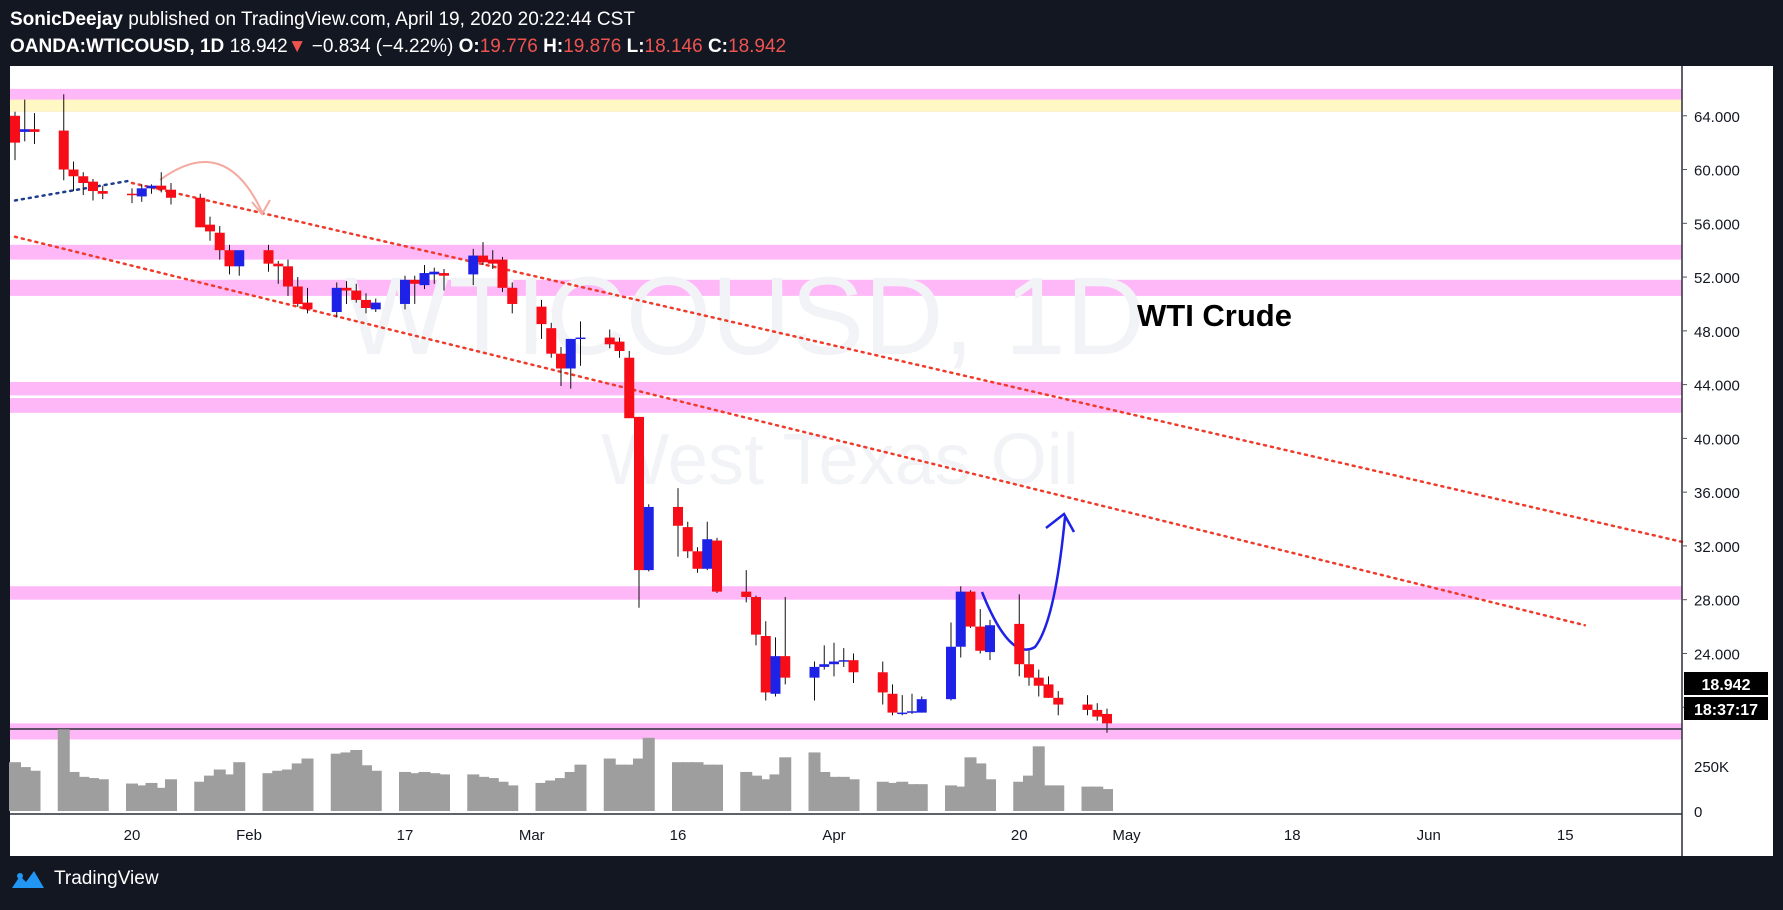 The height and width of the screenshot is (910, 1783). Describe the element at coordinates (532, 835) in the screenshot. I see `x-tick-label: Mar` at that location.